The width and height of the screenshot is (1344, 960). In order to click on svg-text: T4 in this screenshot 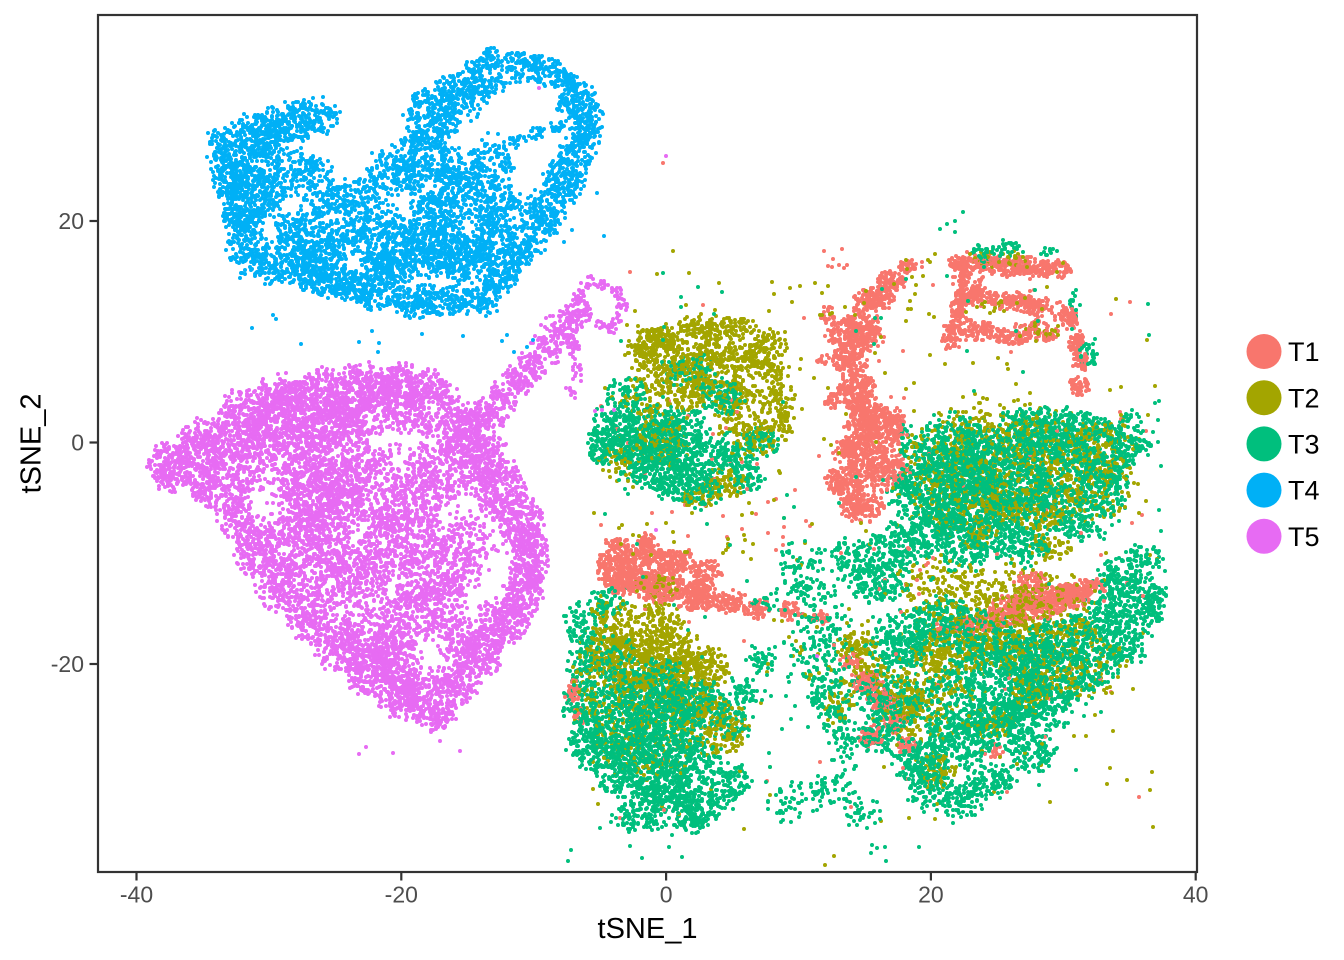, I will do `click(1304, 491)`.